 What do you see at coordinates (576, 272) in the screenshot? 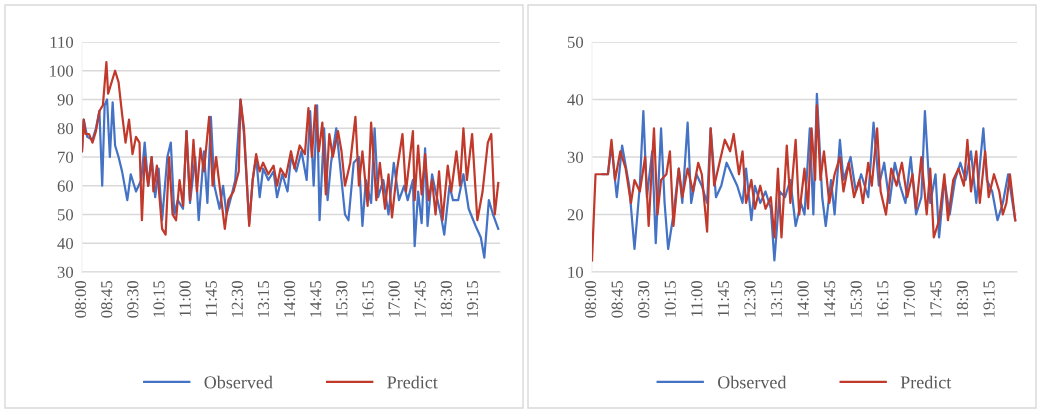
I see `y-tick-label: 10` at bounding box center [576, 272].